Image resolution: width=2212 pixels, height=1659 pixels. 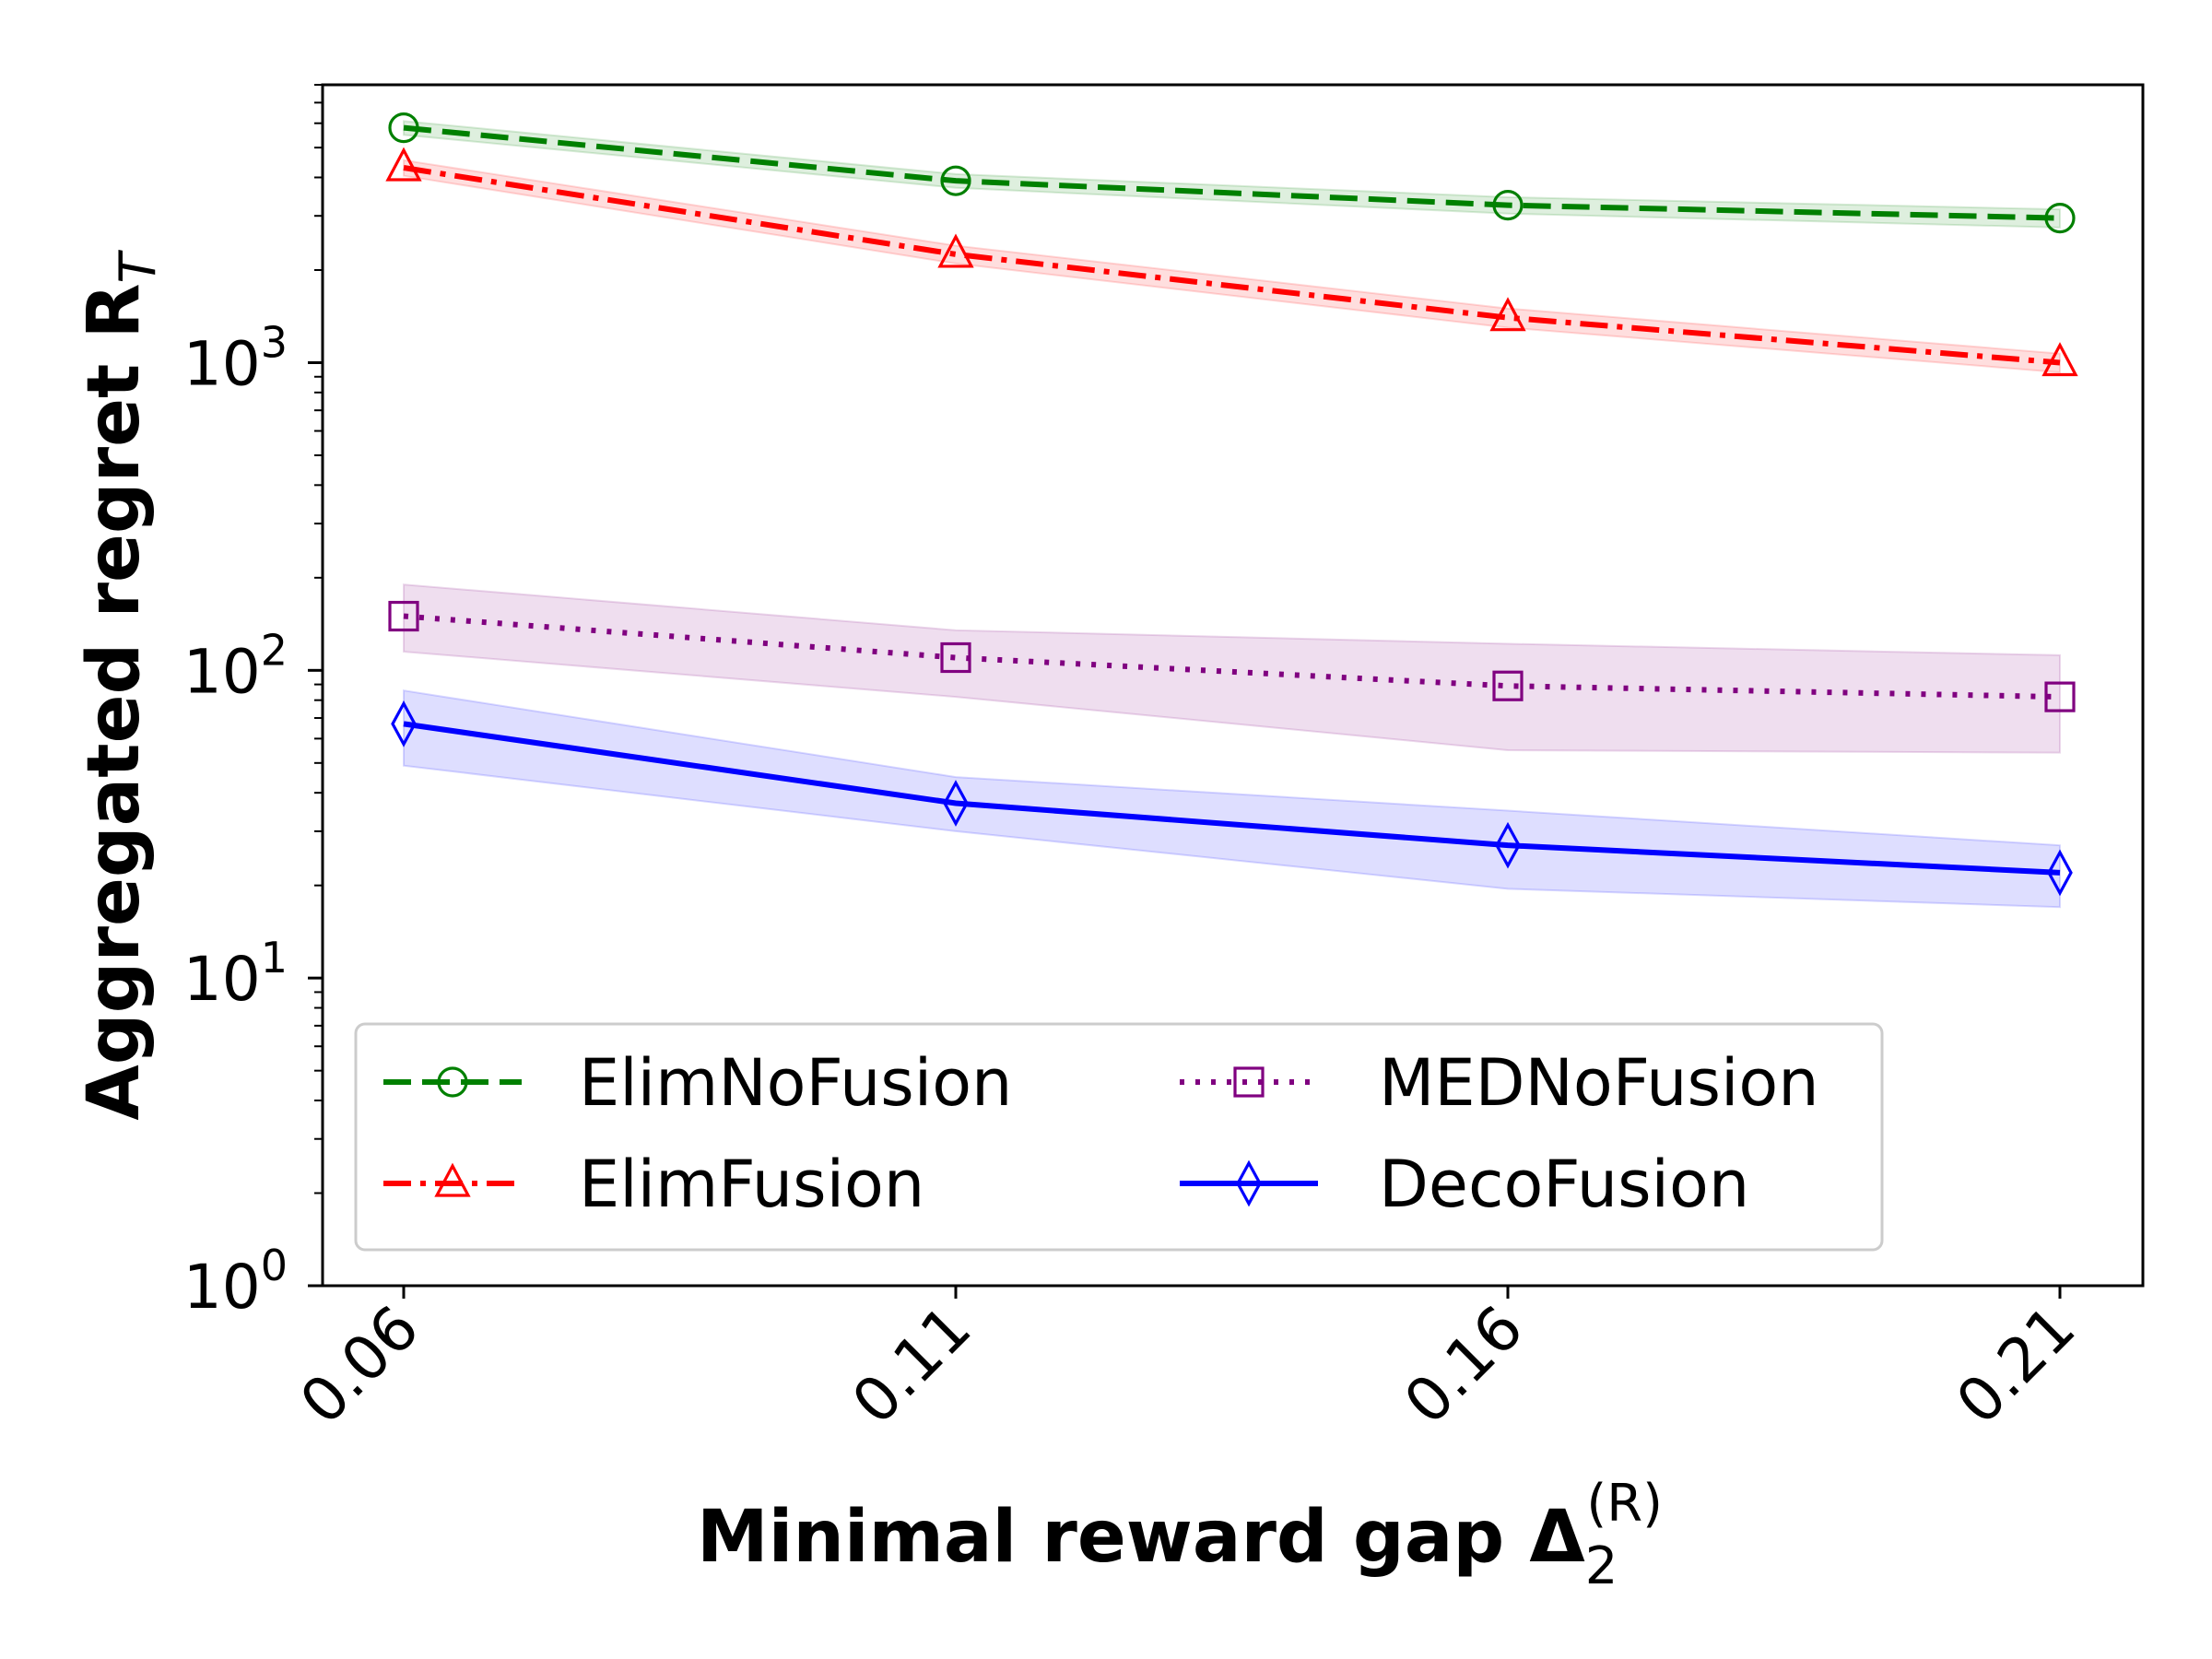 I want to click on legend-frame, so click(x=1119, y=1137).